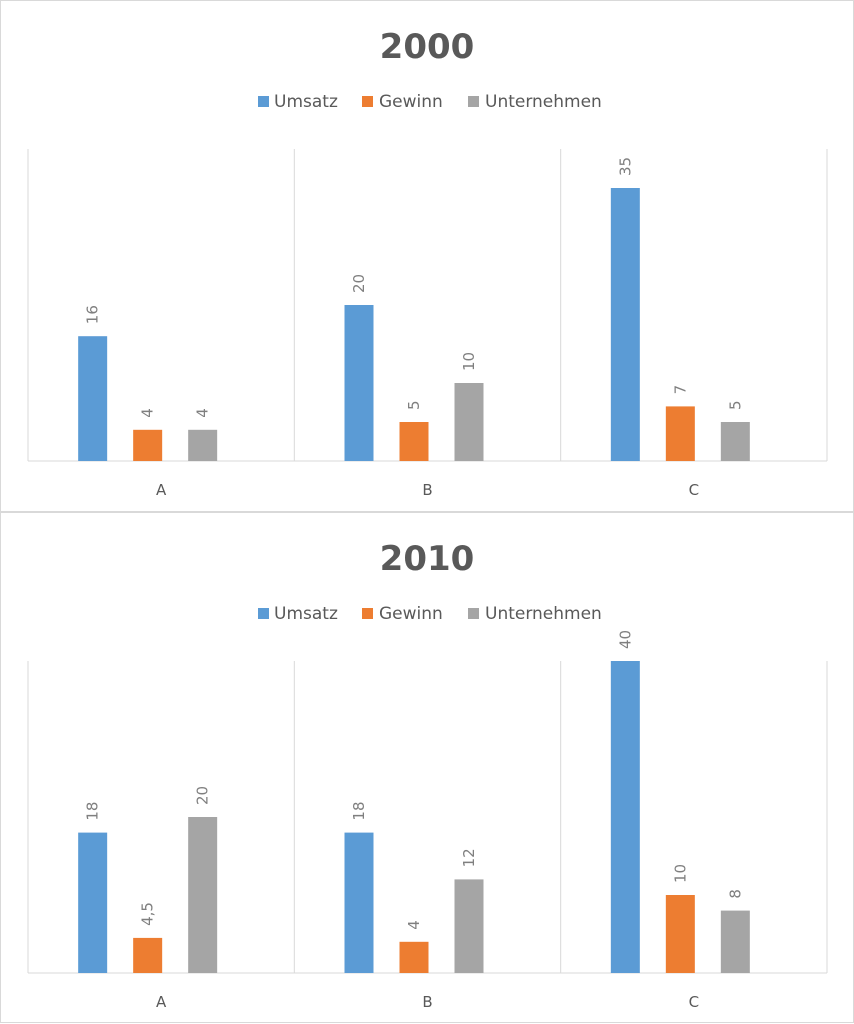 The width and height of the screenshot is (854, 1024). I want to click on data-label-unternehmen-c: 5, so click(735, 405).